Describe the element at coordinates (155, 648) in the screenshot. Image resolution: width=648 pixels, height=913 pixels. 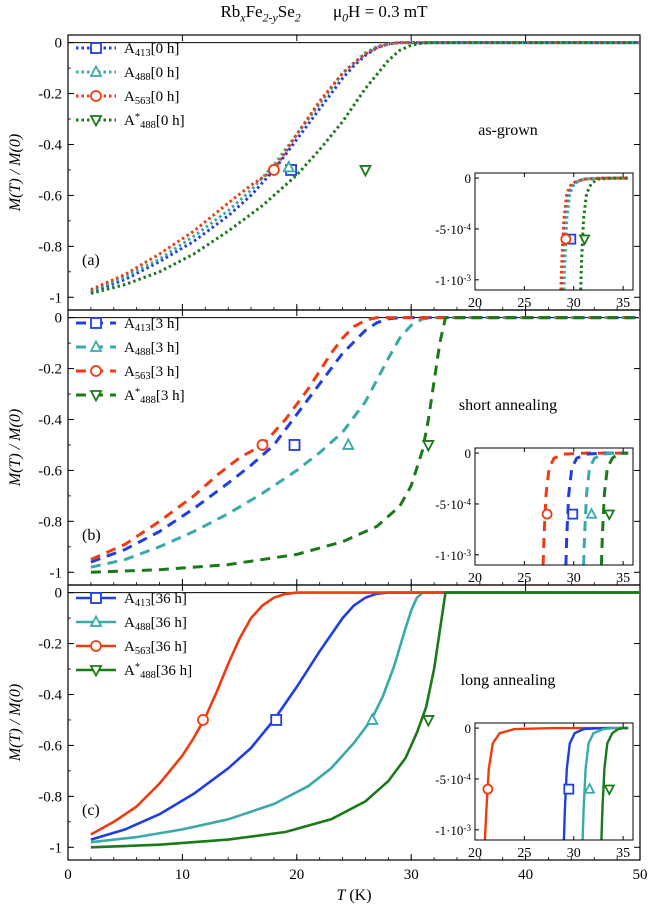
I see `legend-label-2: A563[36 h]` at that location.